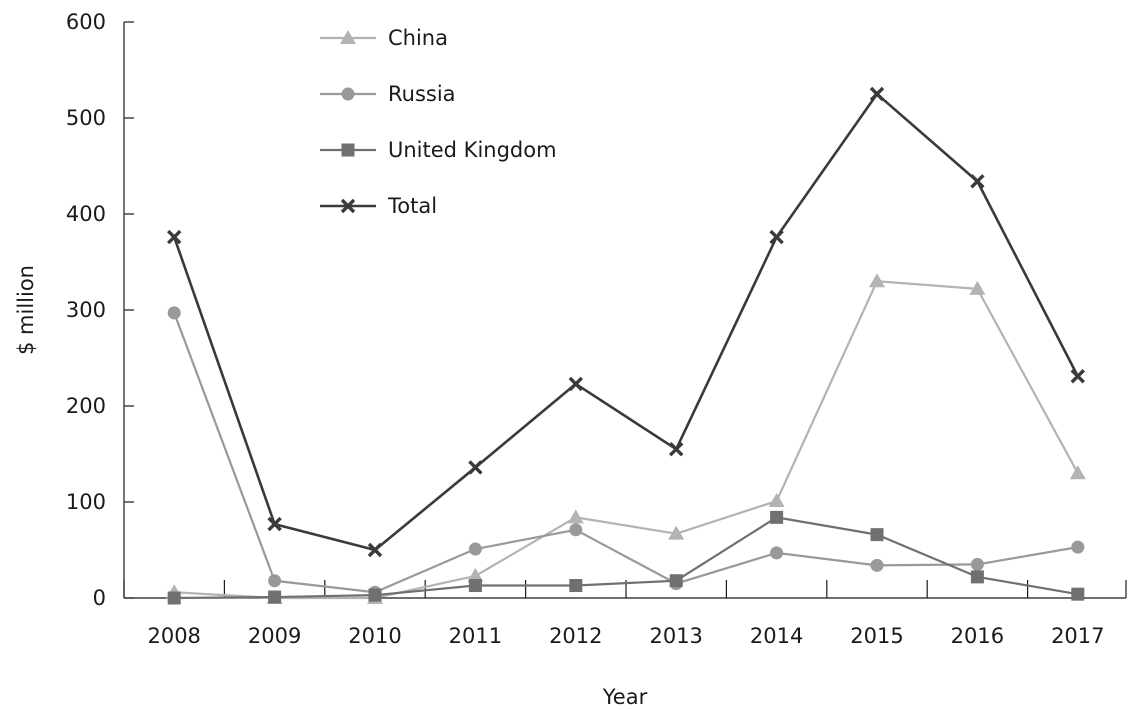  What do you see at coordinates (1077, 636) in the screenshot?
I see `x-tick-label: 2017` at bounding box center [1077, 636].